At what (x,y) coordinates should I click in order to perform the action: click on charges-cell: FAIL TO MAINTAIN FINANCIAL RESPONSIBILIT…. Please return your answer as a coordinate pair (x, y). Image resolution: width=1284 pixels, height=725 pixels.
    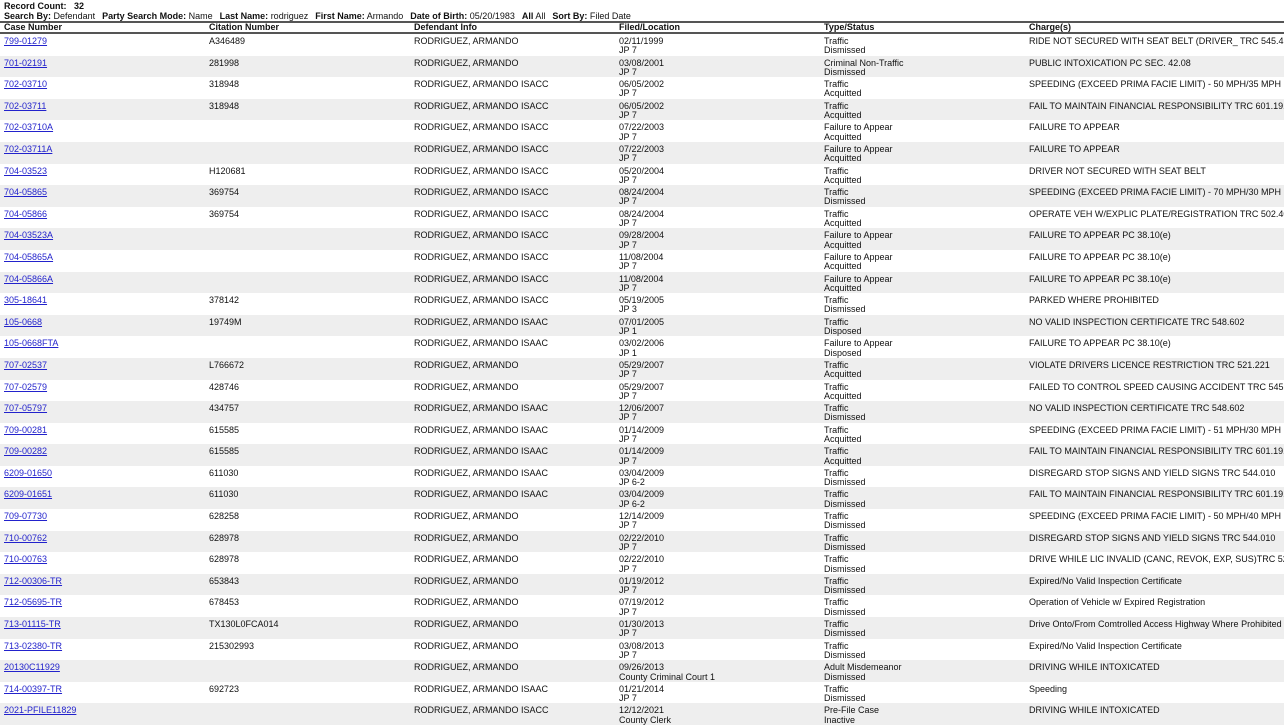
    Looking at the image, I should click on (1154, 455).